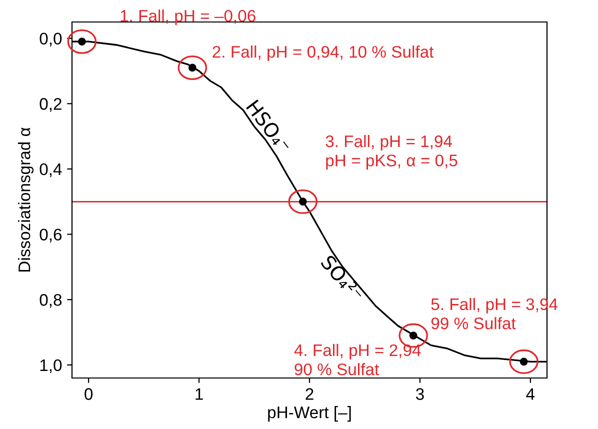  What do you see at coordinates (51, 105) in the screenshot?
I see `y-tick-label: 0,2` at bounding box center [51, 105].